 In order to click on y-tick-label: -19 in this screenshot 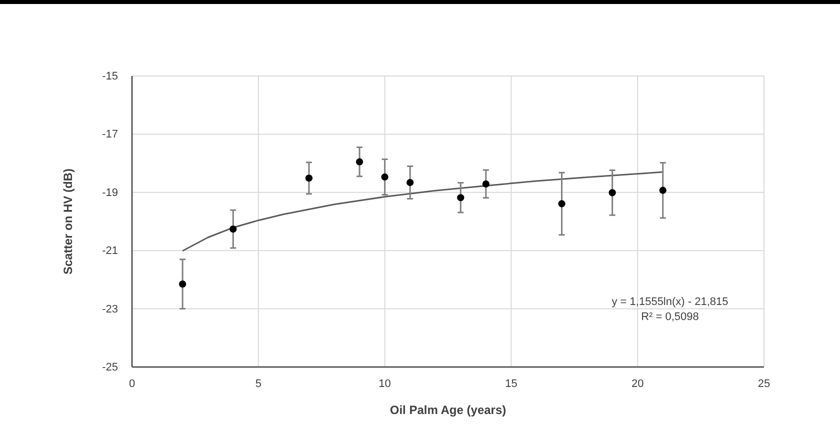, I will do `click(110, 192)`.